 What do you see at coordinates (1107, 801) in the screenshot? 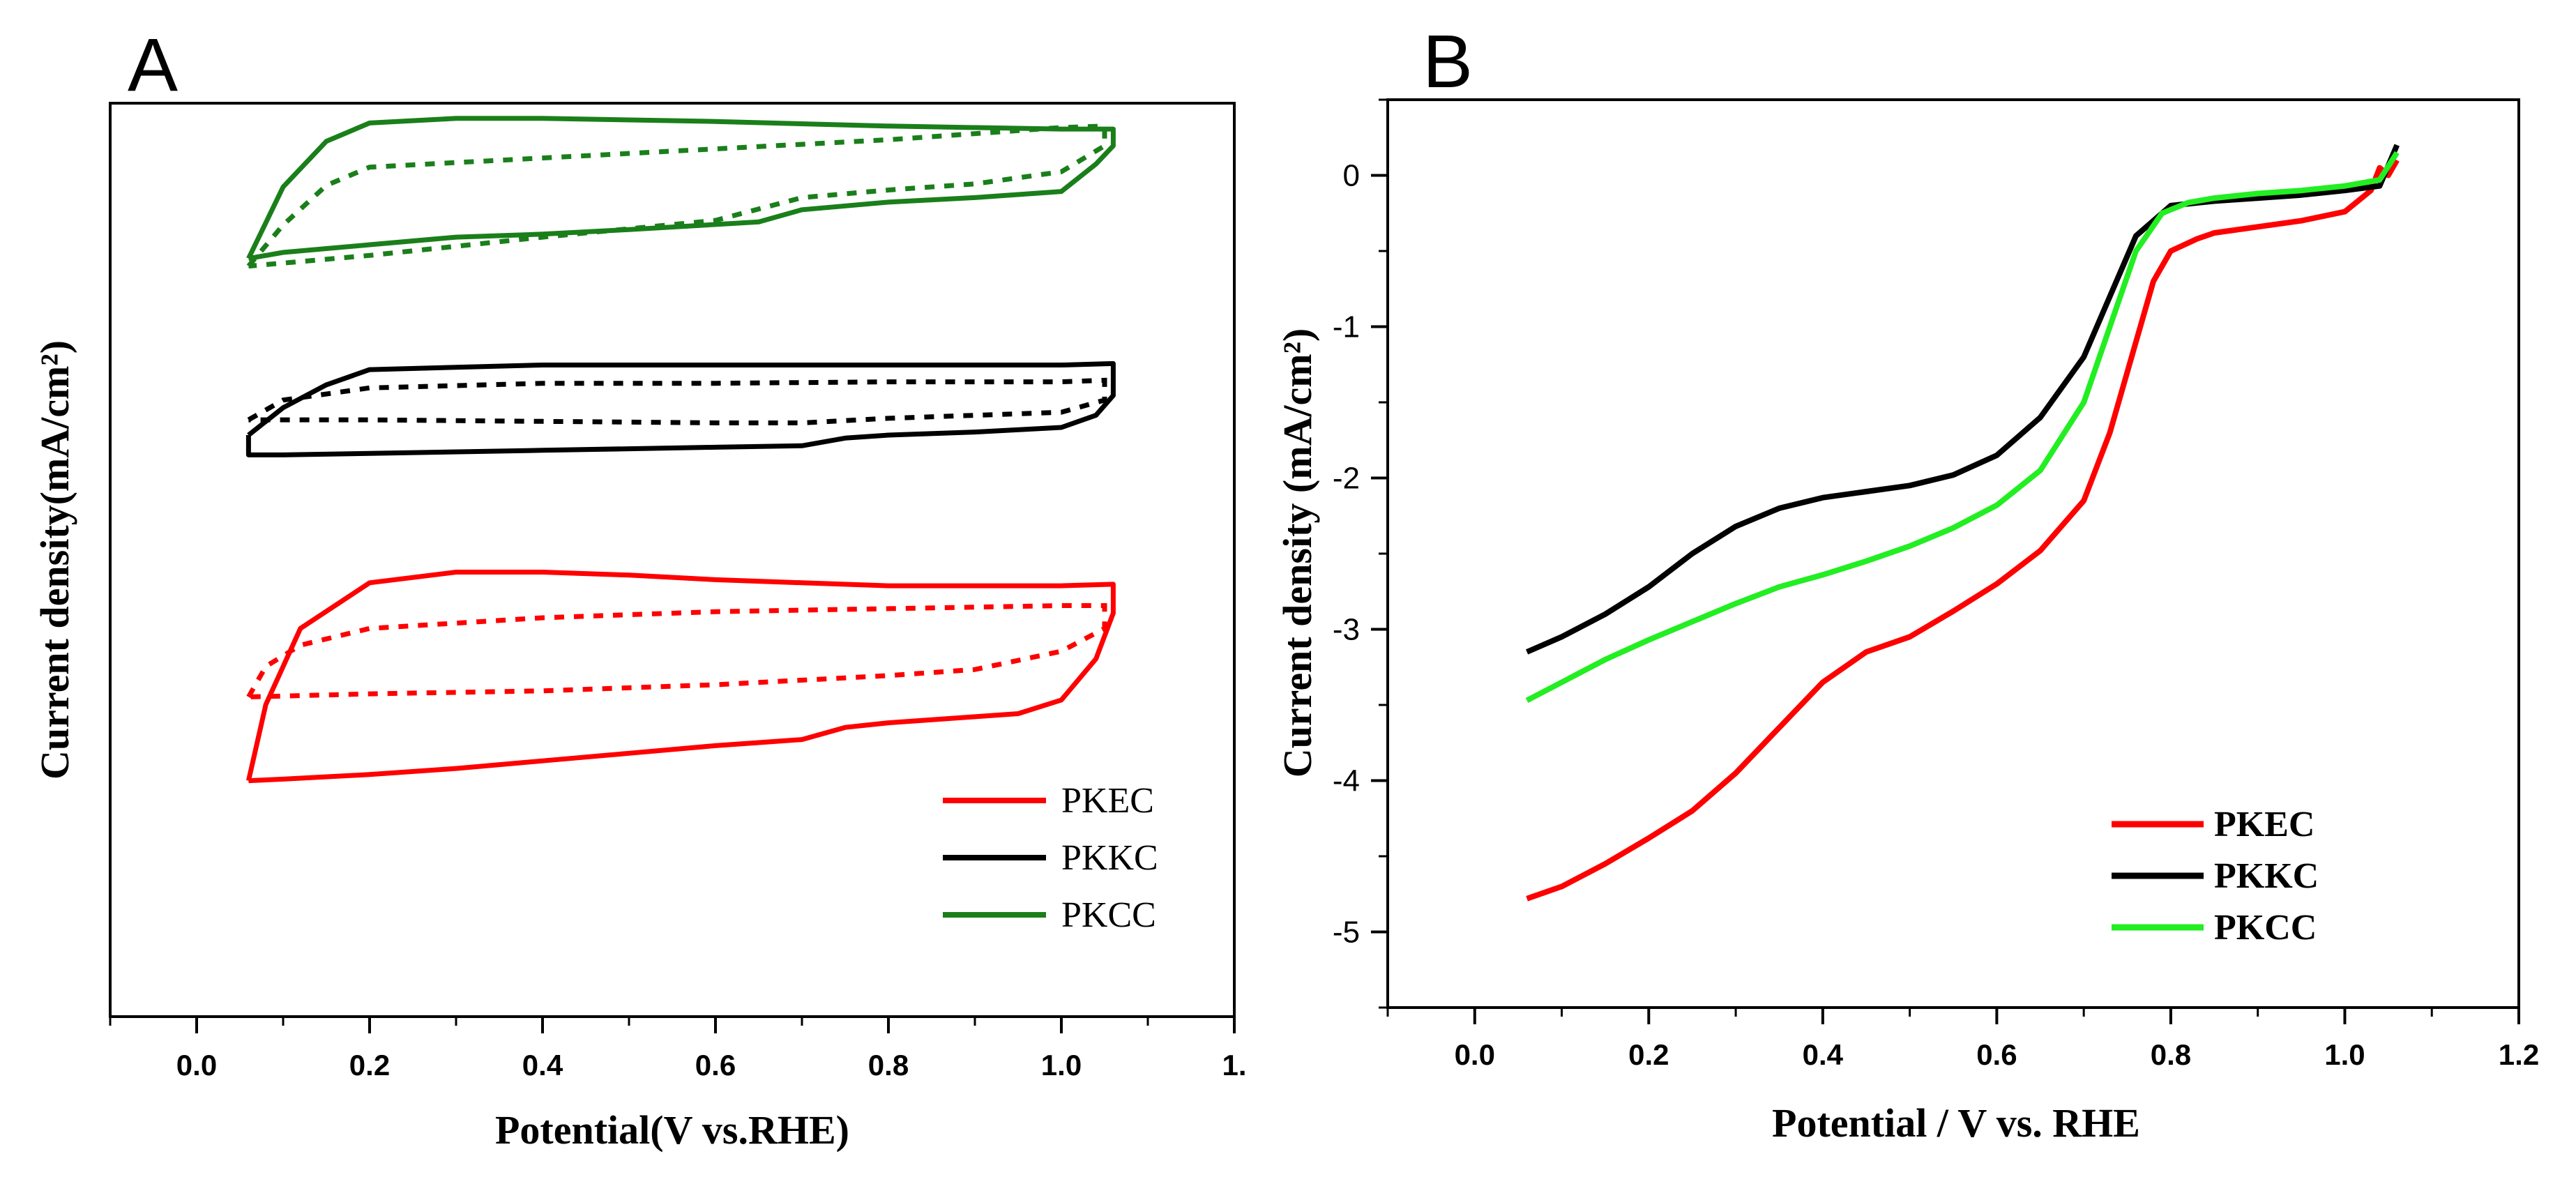
I see `panel-a-legend-label-pkec: PKEC` at bounding box center [1107, 801].